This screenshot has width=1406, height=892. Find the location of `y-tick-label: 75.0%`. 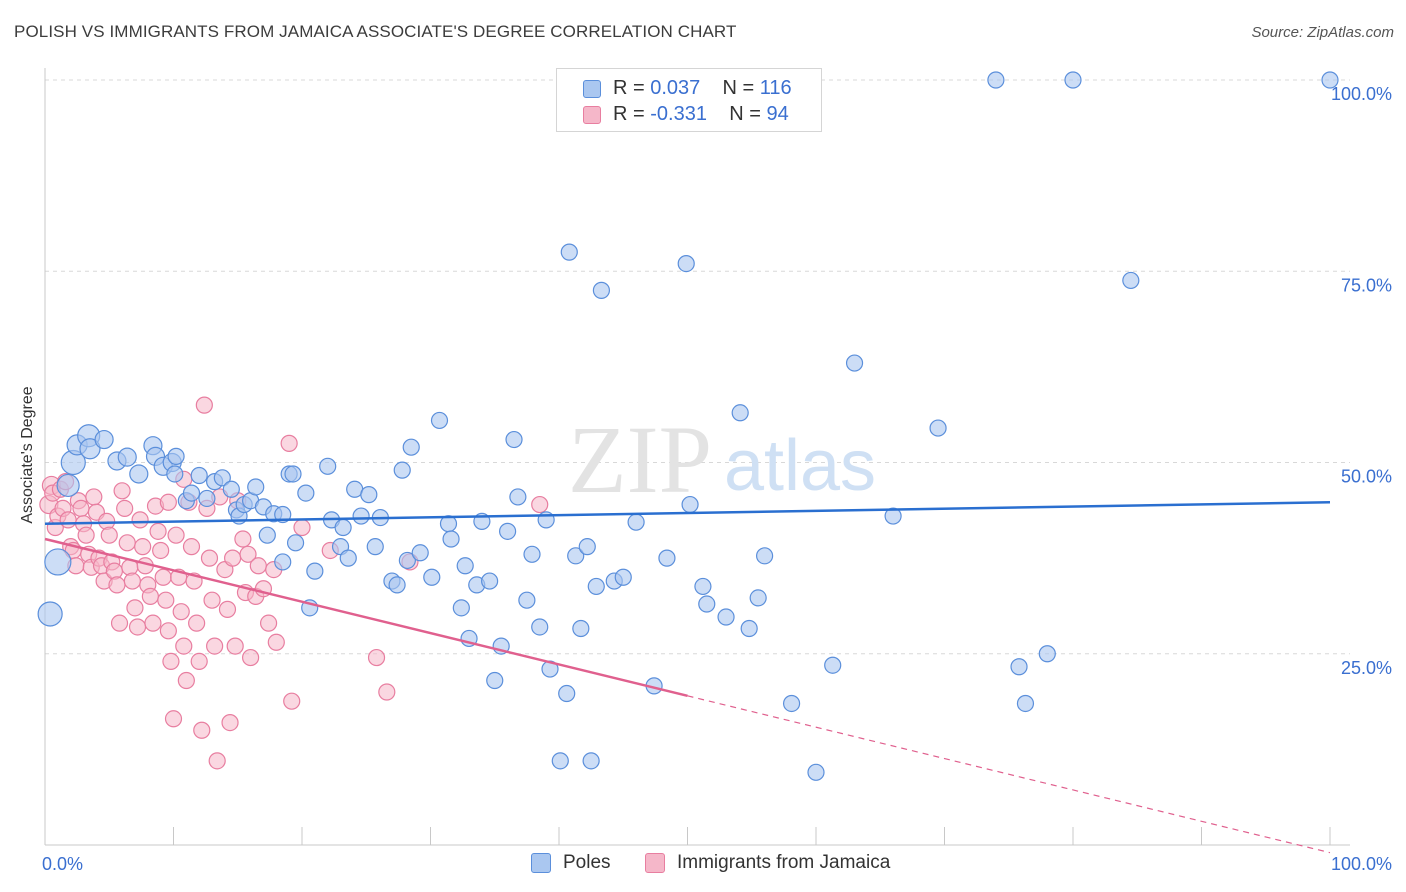

y-tick-label: 75.0% is located at coordinates (1366, 285).